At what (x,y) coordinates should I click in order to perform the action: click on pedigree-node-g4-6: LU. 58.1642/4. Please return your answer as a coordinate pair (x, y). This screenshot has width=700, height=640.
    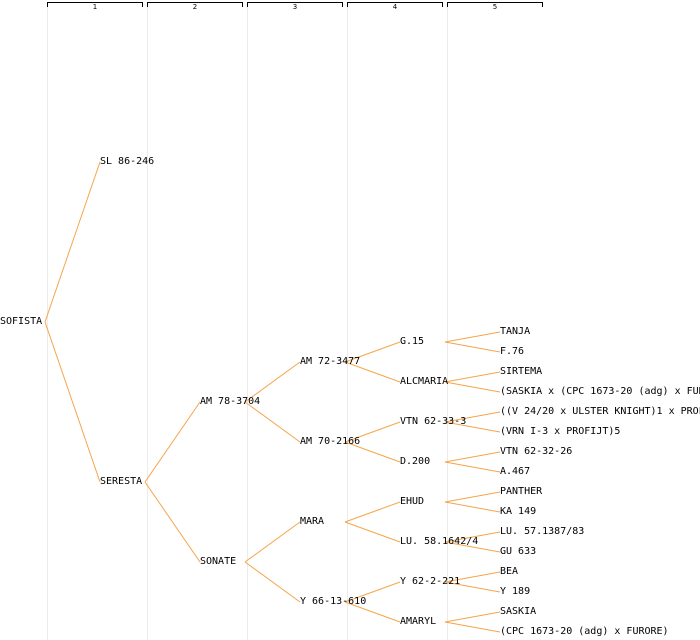
    Looking at the image, I should click on (439, 541).